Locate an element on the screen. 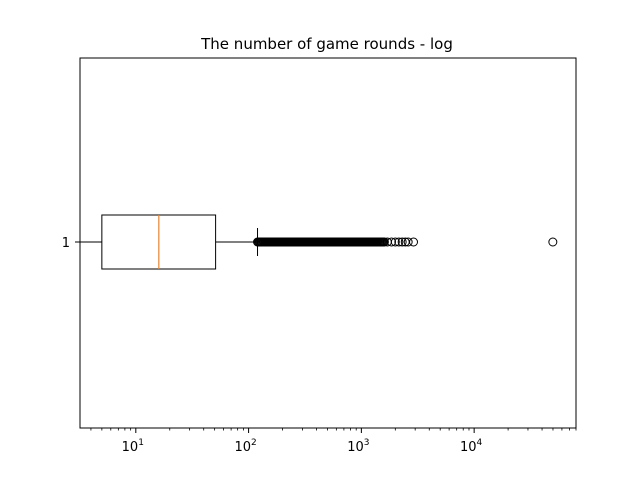  x-tick-label-exponent: 4 is located at coordinates (480, 443).